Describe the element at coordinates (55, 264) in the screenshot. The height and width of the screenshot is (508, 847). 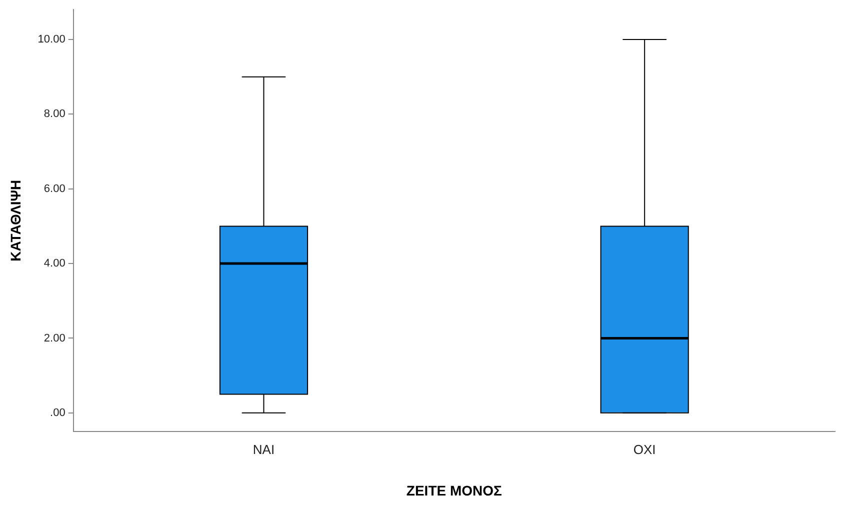
I see `y-tick-label: 4.00` at that location.